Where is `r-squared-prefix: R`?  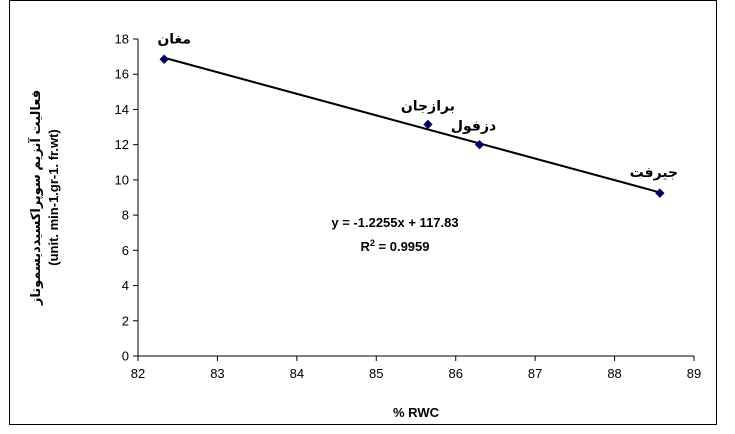 r-squared-prefix: R is located at coordinates (366, 246).